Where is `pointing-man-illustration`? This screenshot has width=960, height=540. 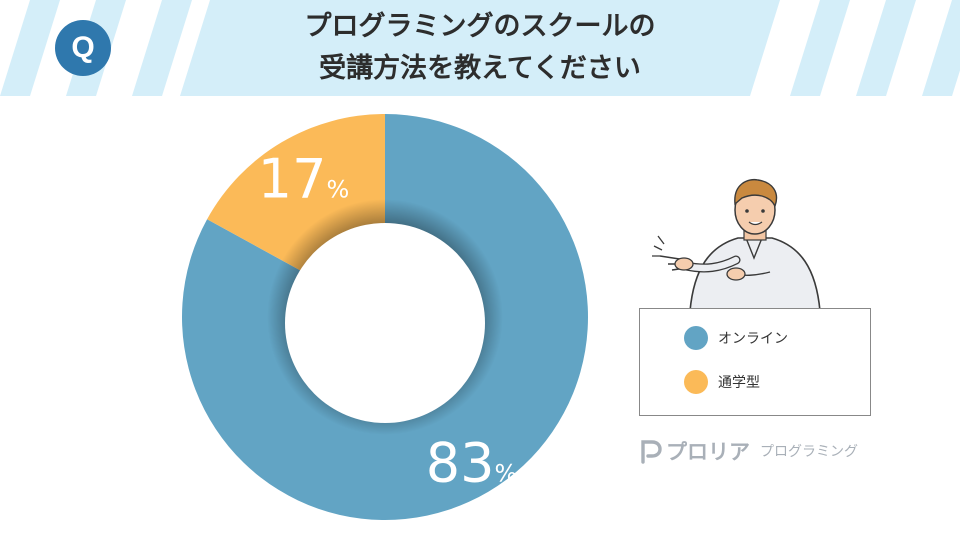
pointing-man-illustration is located at coordinates (736, 244).